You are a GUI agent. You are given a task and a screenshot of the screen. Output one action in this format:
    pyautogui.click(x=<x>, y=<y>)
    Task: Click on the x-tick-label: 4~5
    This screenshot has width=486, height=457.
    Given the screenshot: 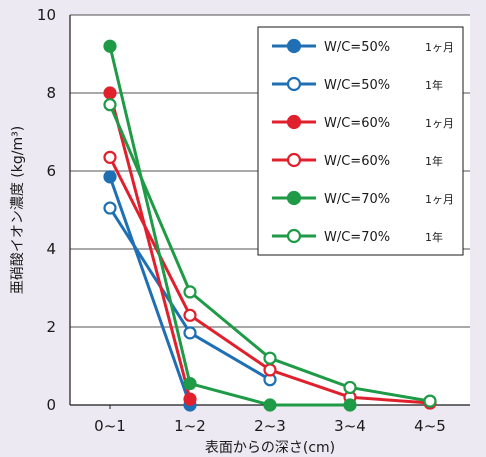 What is the action you would take?
    pyautogui.click(x=430, y=426)
    